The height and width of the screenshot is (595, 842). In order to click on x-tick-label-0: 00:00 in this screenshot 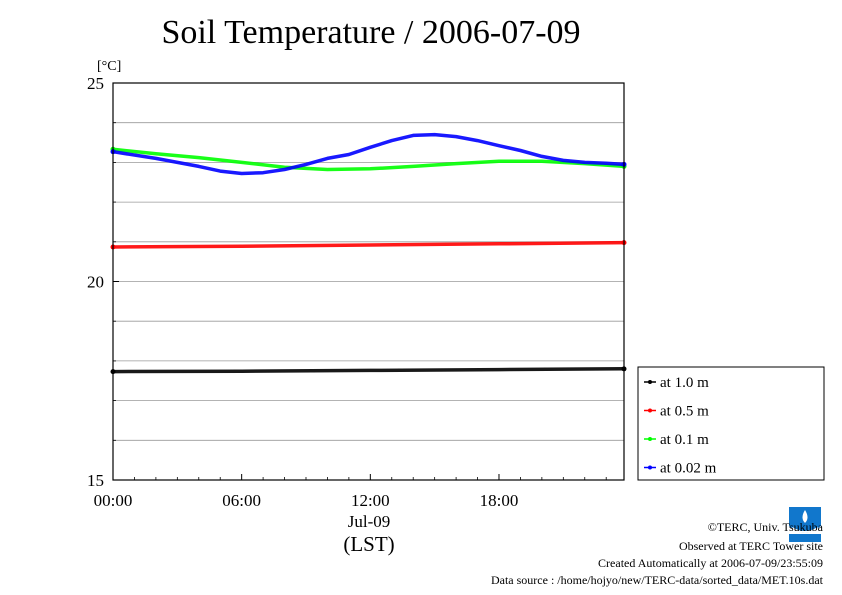, I will do `click(113, 500)`.